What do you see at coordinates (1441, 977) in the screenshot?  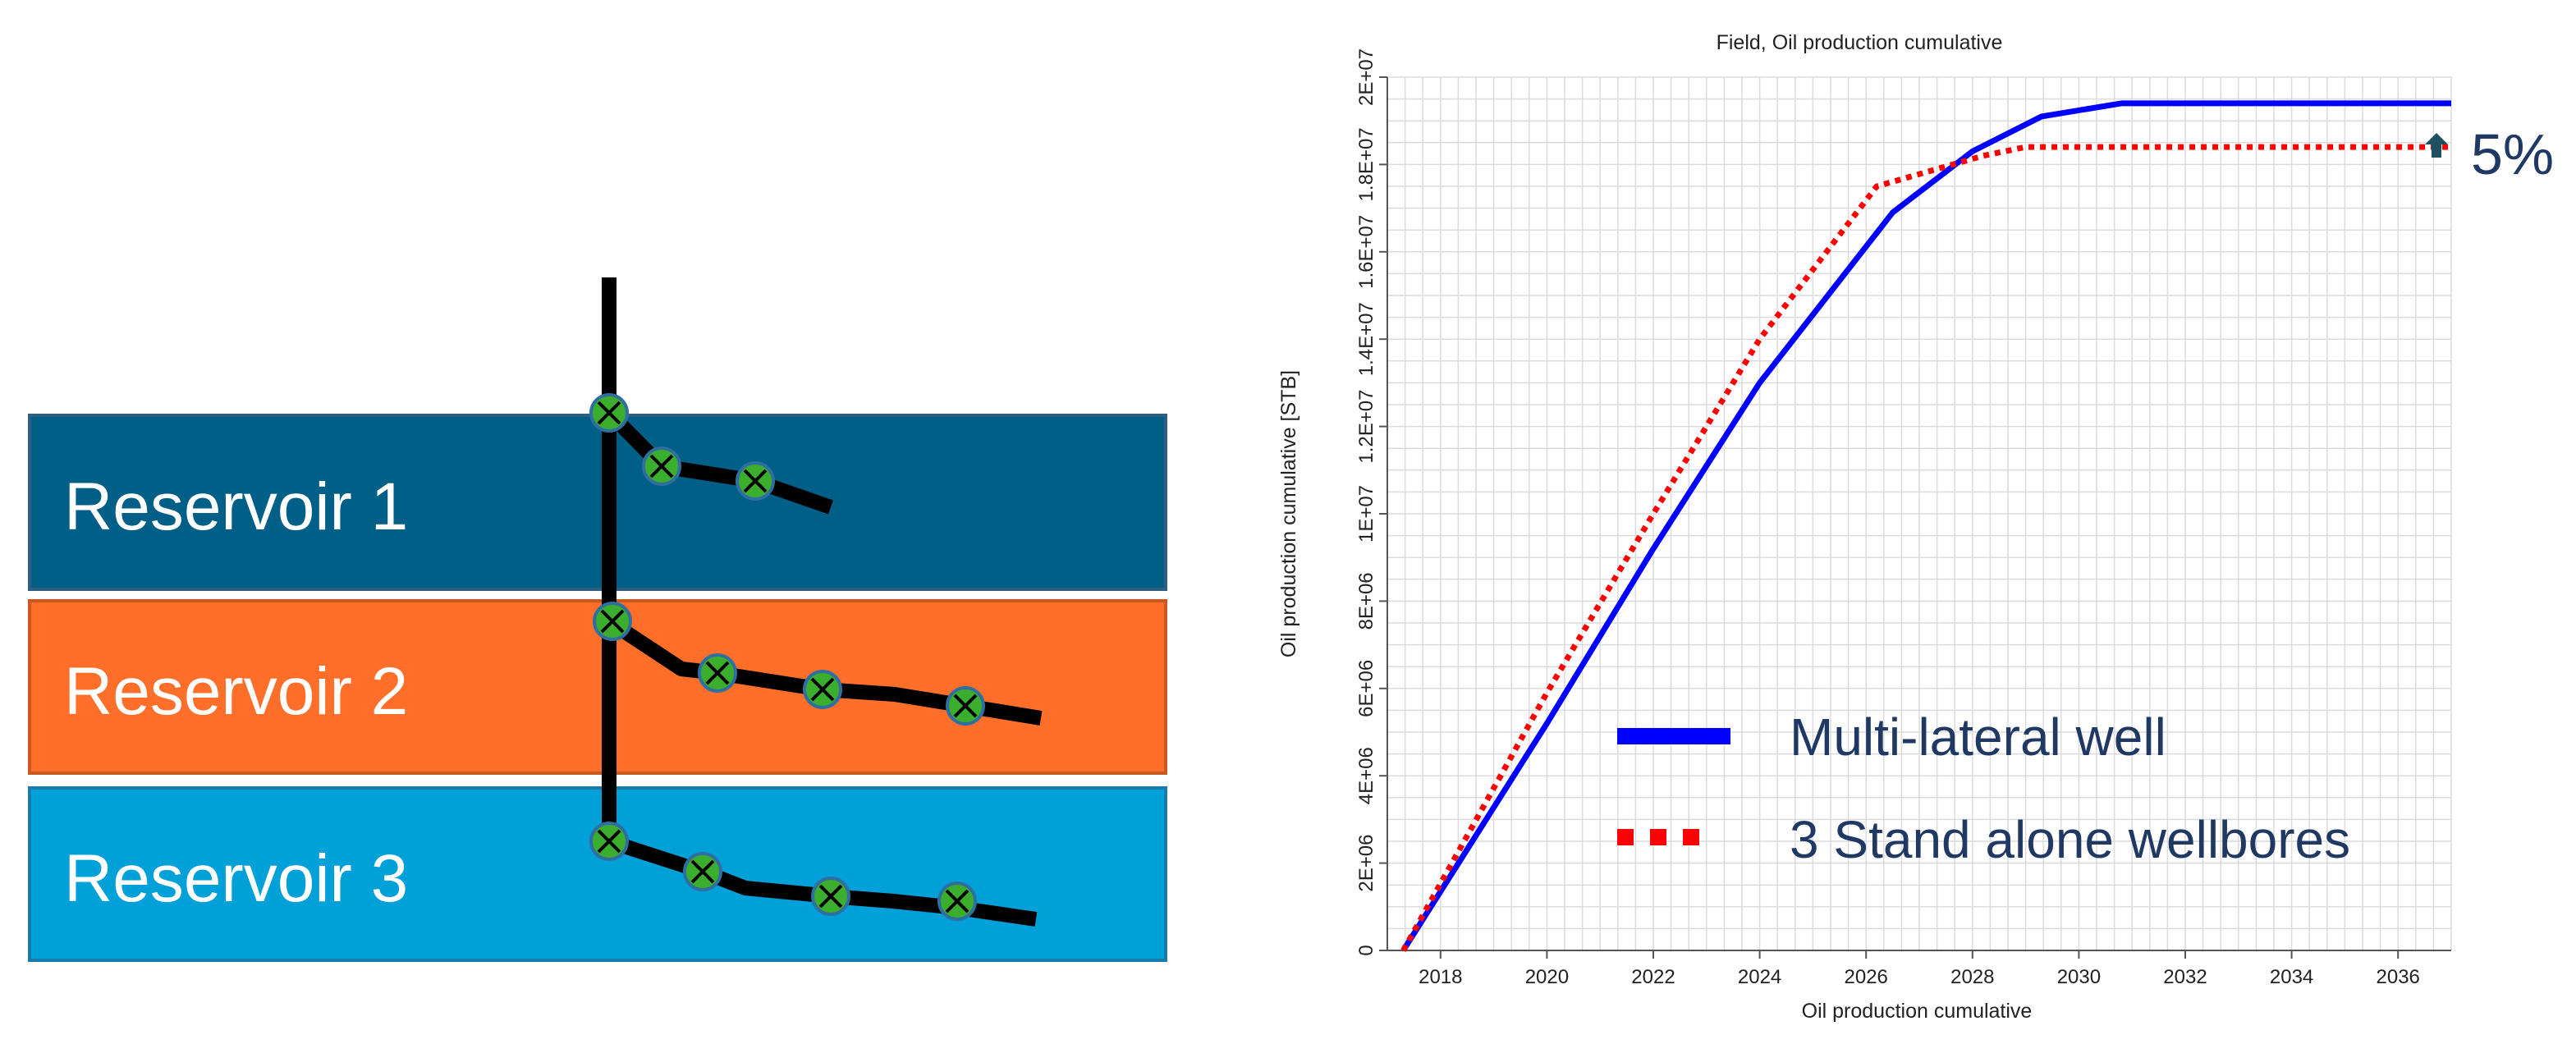 I see `x-tick-label: 2018` at bounding box center [1441, 977].